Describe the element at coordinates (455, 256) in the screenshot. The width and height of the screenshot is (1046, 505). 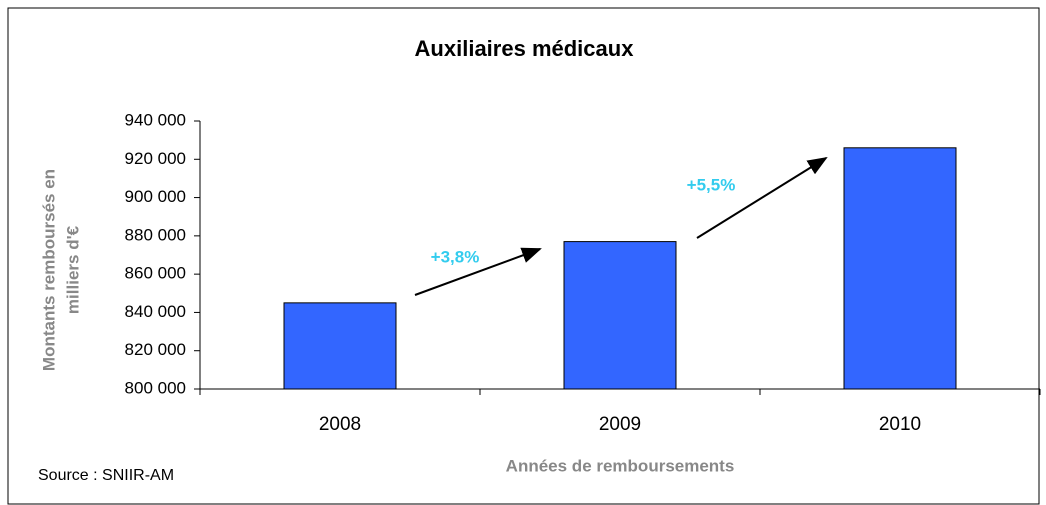
I see `annotation: +3,8%` at that location.